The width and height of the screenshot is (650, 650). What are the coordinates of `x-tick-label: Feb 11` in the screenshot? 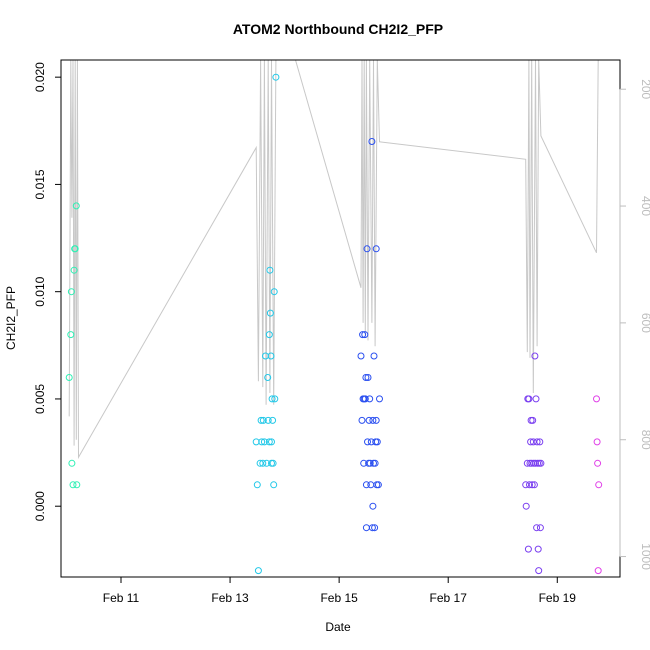 It's located at (121, 598).